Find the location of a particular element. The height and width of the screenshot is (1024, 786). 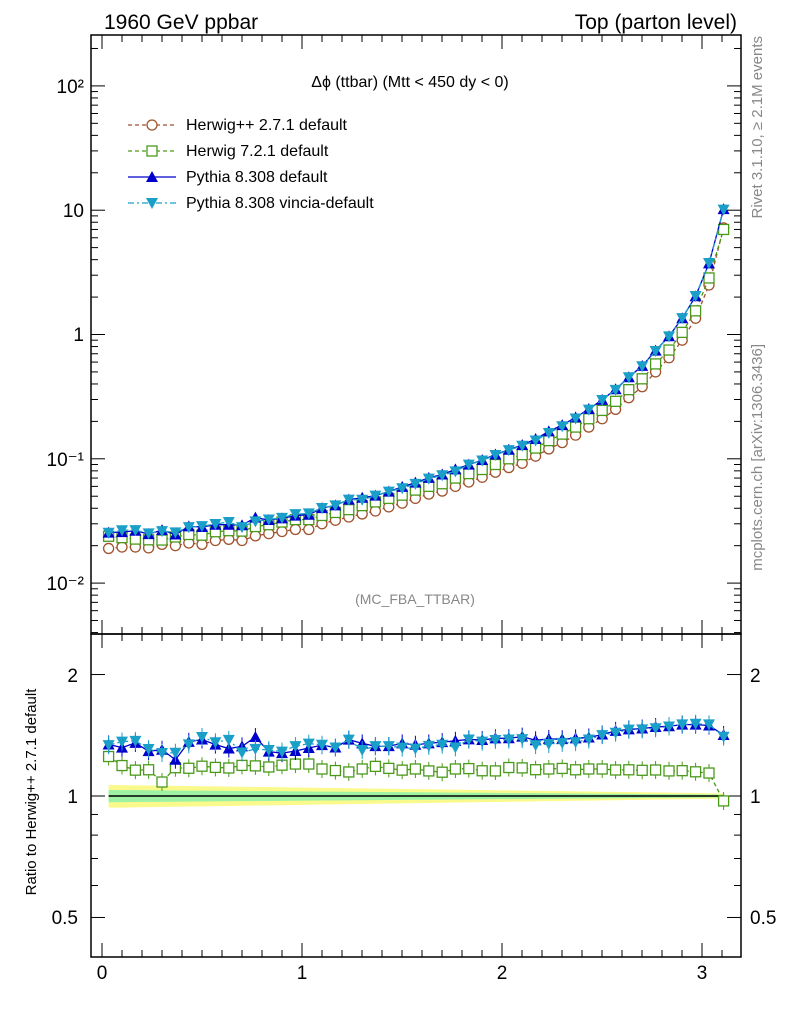

x-tick-label-2: 2 is located at coordinates (502, 973).